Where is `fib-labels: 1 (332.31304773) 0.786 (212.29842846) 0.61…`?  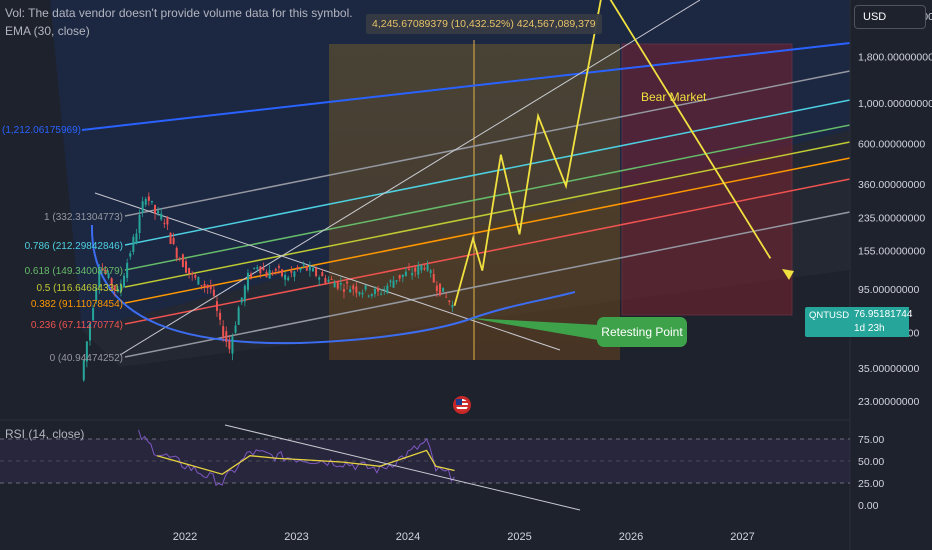
fib-labels: 1 (332.31304773) 0.786 (212.29842846) 0.61… is located at coordinates (62, 244).